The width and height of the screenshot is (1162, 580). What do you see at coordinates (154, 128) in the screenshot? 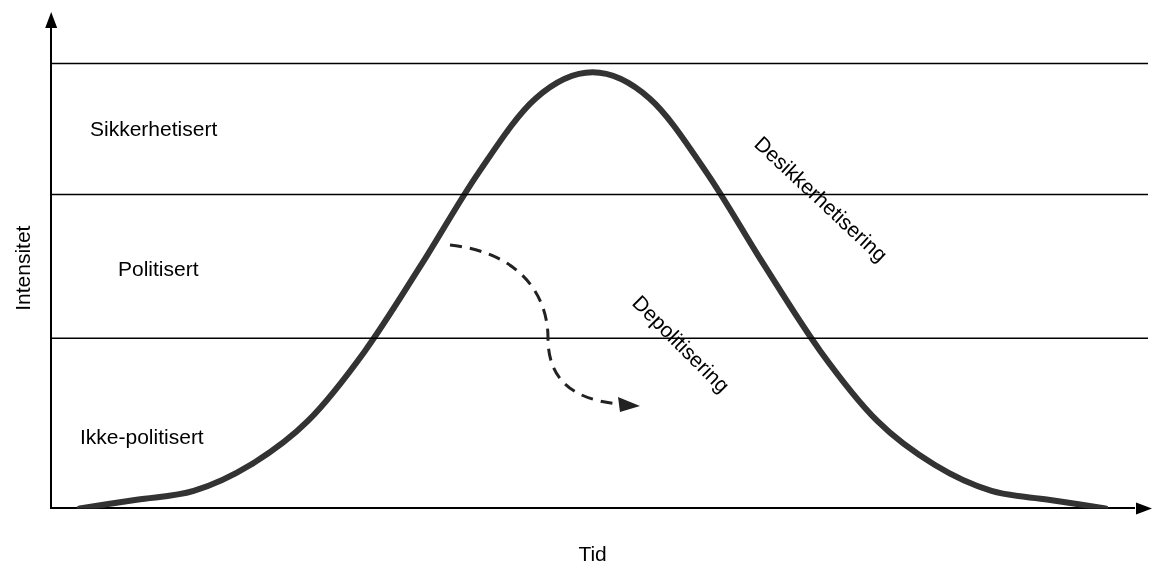
I see `annotation: Sikkerhetisert` at bounding box center [154, 128].